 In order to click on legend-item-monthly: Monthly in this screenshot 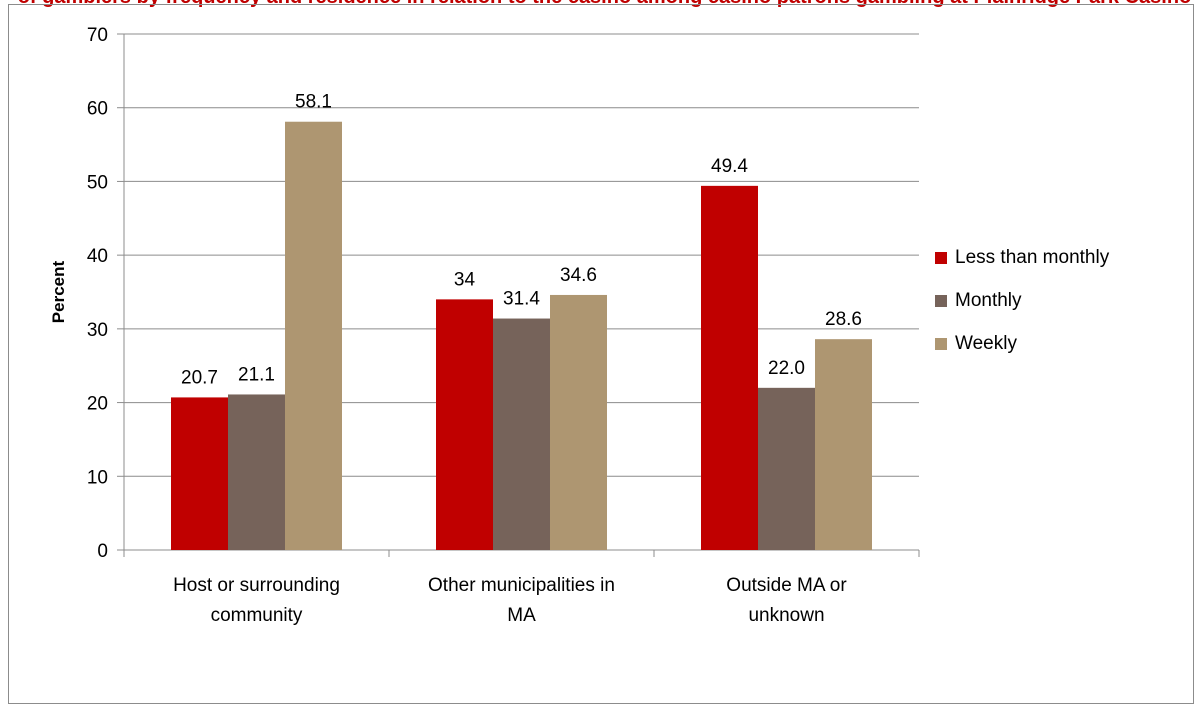, I will do `click(1022, 300)`.